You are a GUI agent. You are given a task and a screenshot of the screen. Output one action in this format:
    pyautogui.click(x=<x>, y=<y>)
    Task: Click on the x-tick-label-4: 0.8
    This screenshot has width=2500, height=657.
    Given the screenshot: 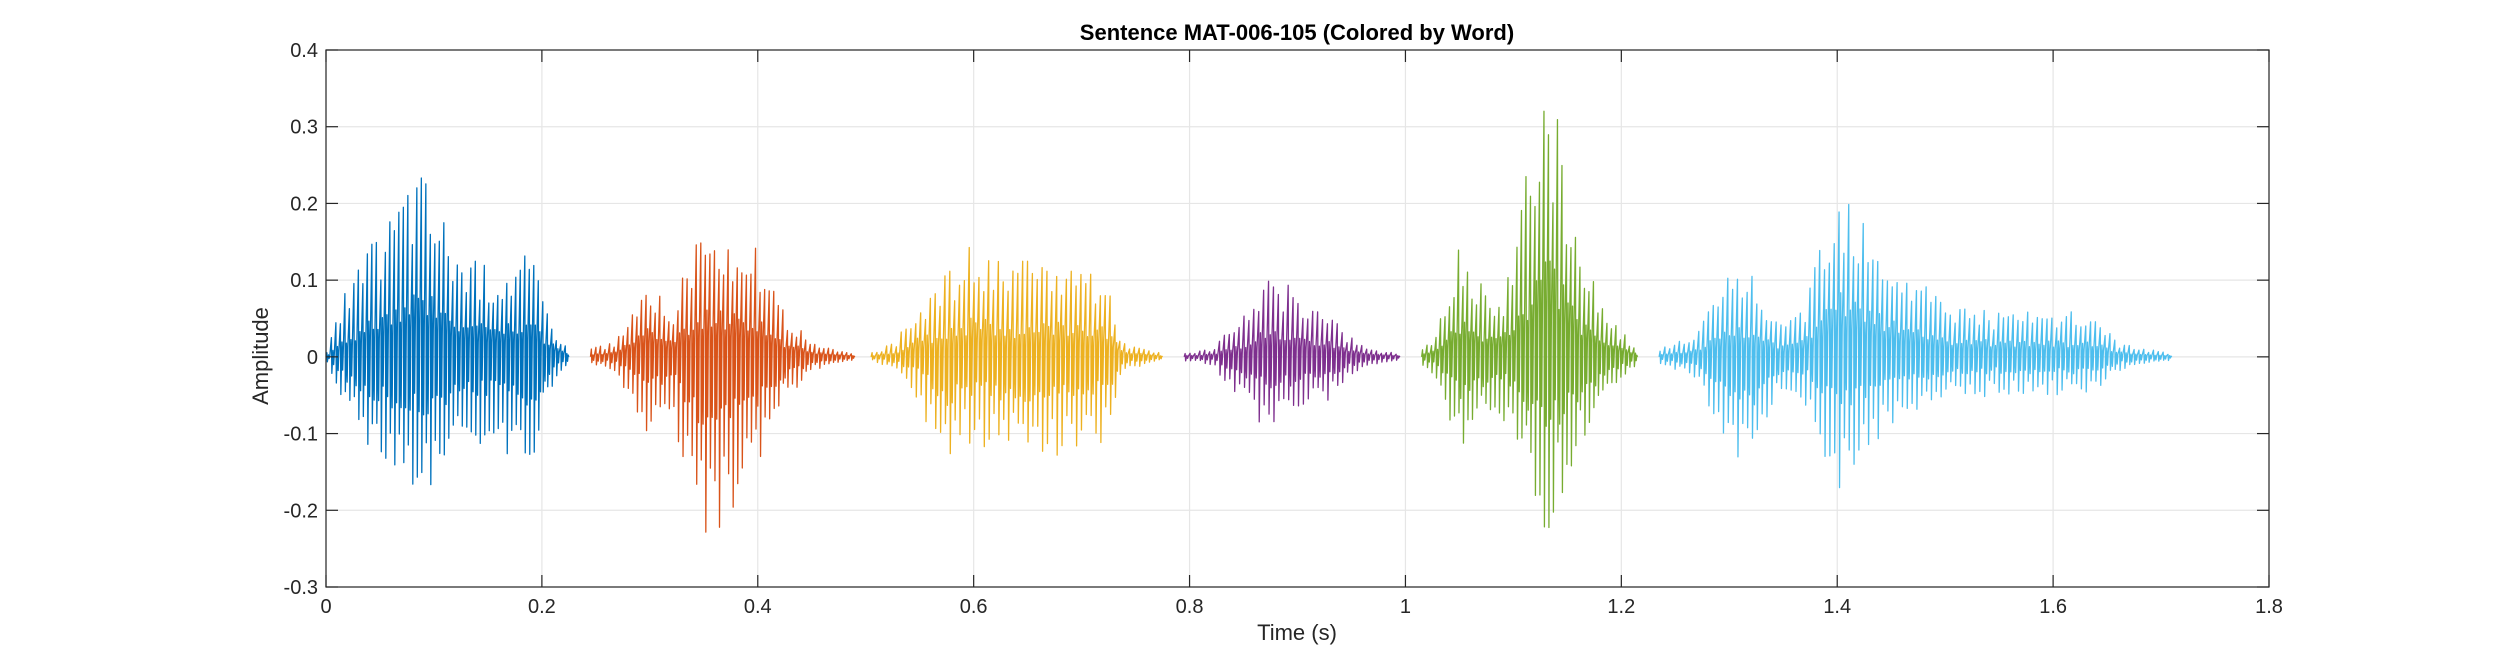 What is the action you would take?
    pyautogui.click(x=1190, y=607)
    